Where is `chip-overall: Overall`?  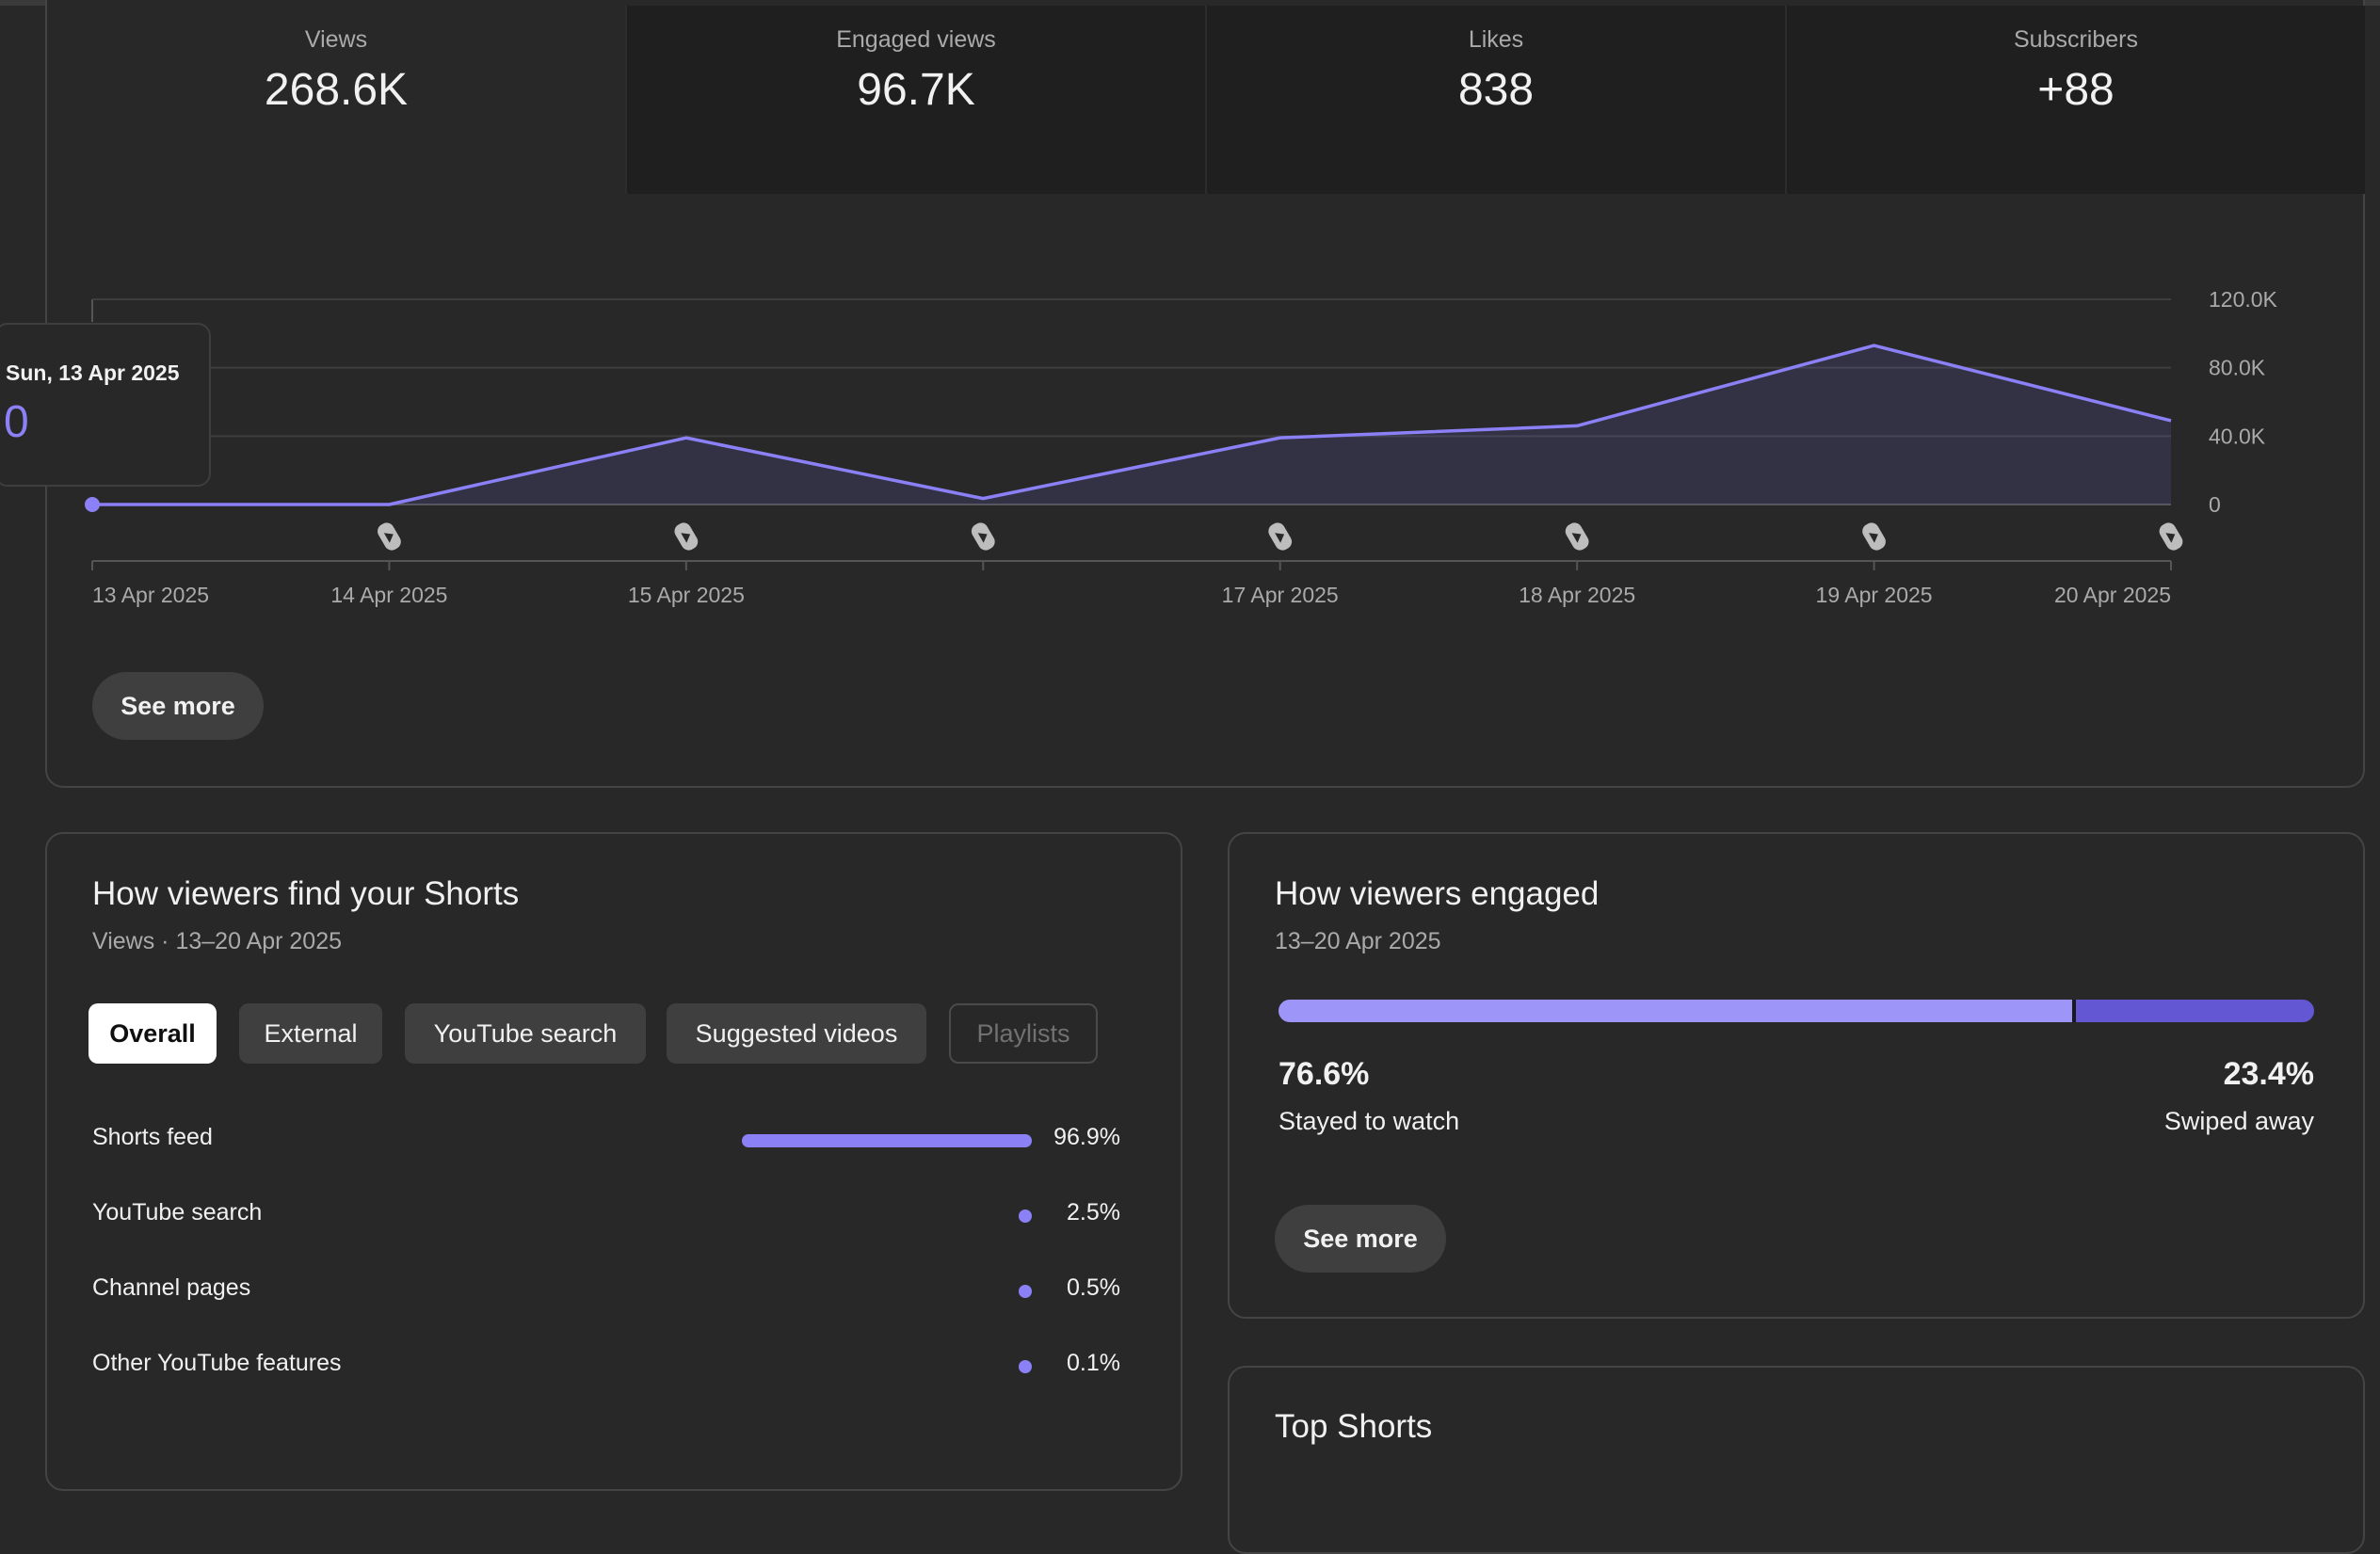
chip-overall: Overall is located at coordinates (152, 1034).